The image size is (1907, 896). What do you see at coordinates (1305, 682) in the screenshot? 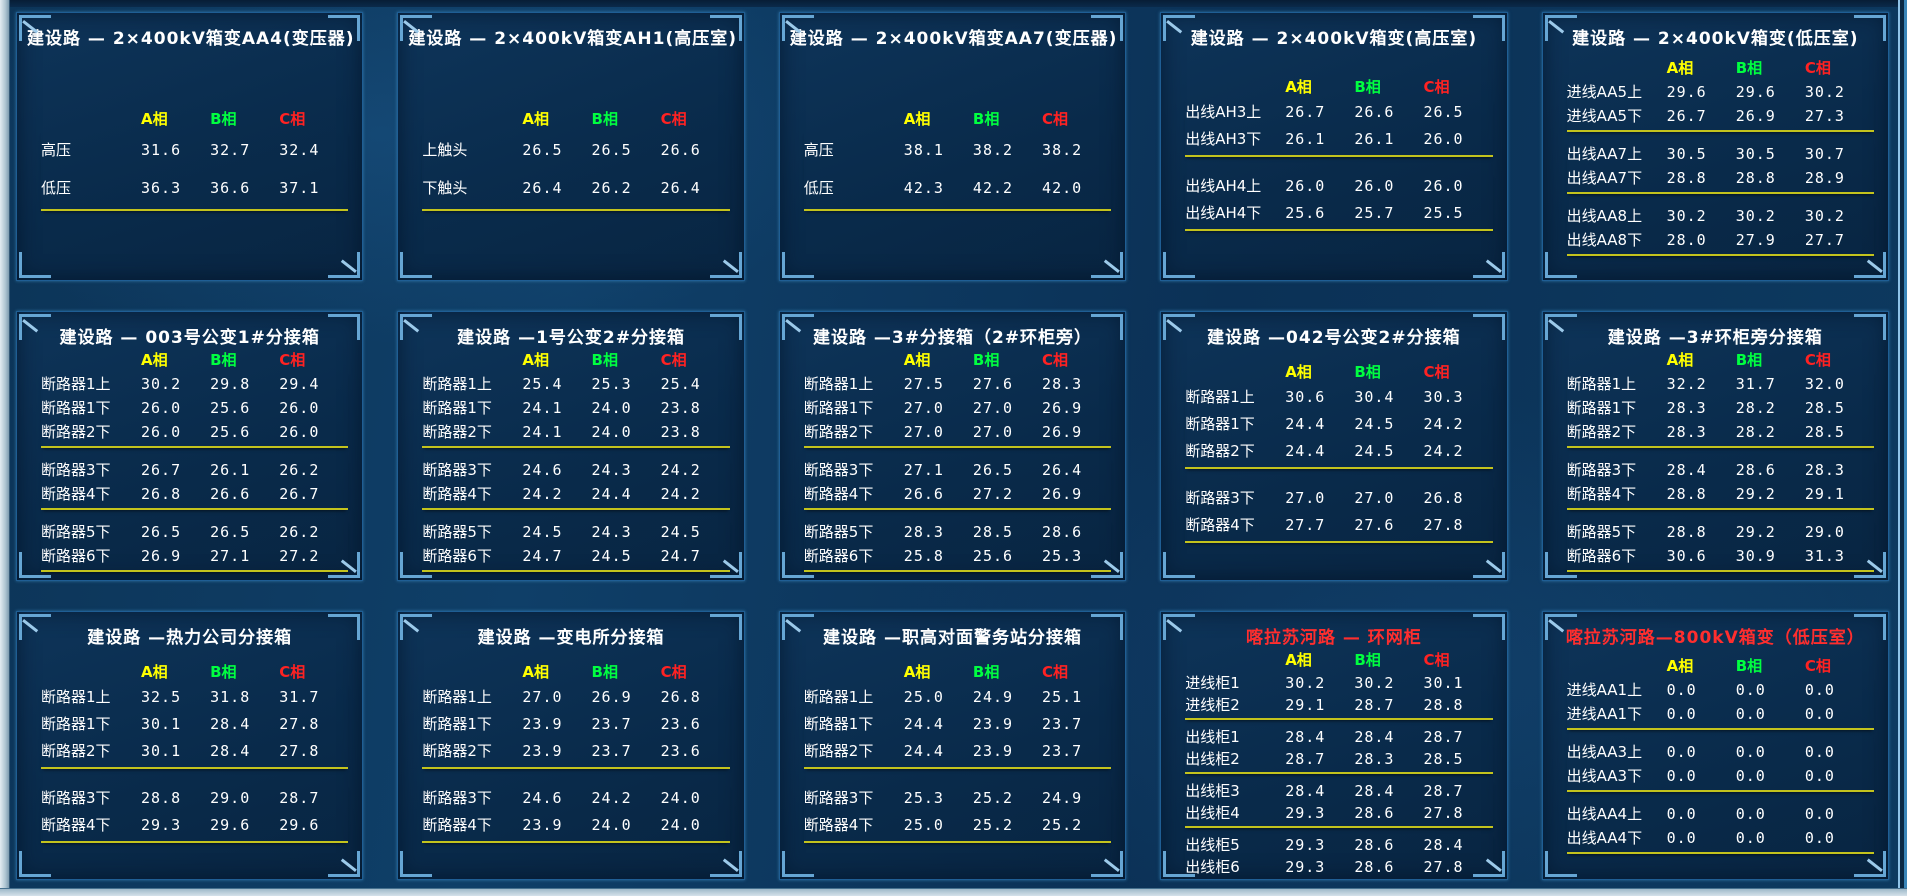
I see `phase-a-value: 30.2` at bounding box center [1305, 682].